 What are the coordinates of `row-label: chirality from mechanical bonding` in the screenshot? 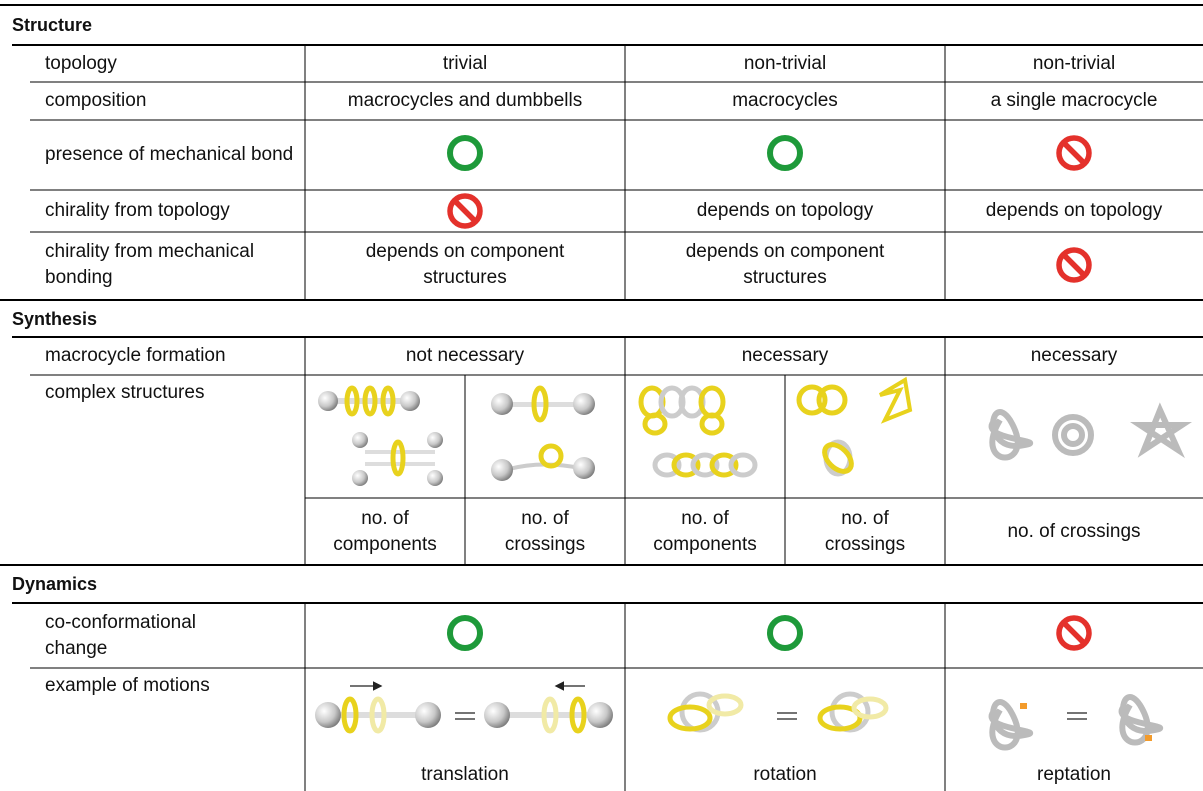 It's located at (150, 264).